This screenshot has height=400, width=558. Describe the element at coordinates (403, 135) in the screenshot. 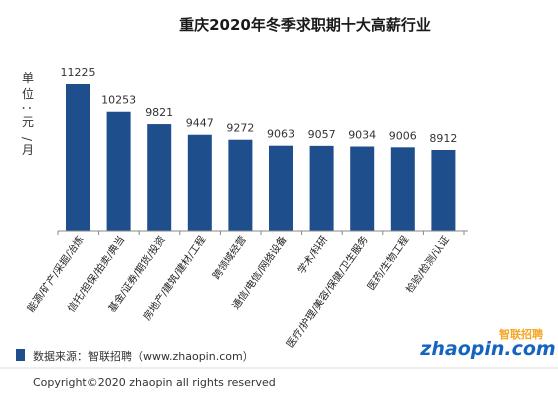

I see `value-label-8: 9006` at that location.